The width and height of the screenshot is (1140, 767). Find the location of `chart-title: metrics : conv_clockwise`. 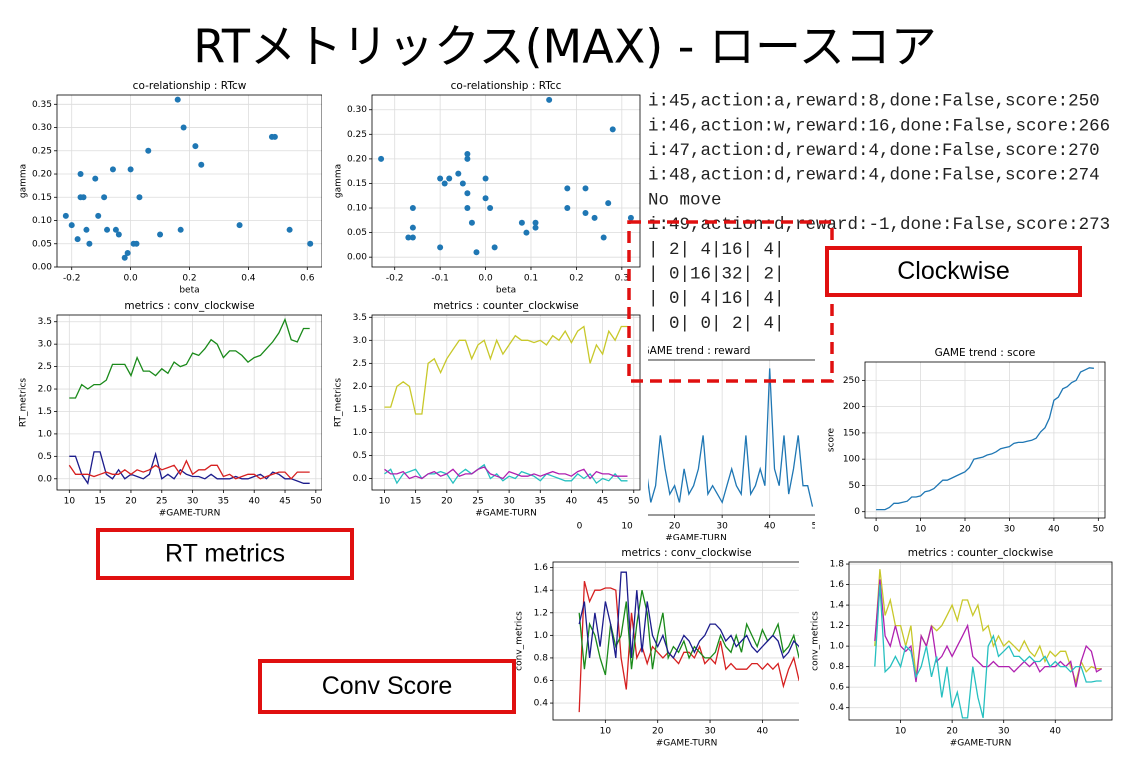

chart-title: metrics : conv_clockwise is located at coordinates (189, 306).